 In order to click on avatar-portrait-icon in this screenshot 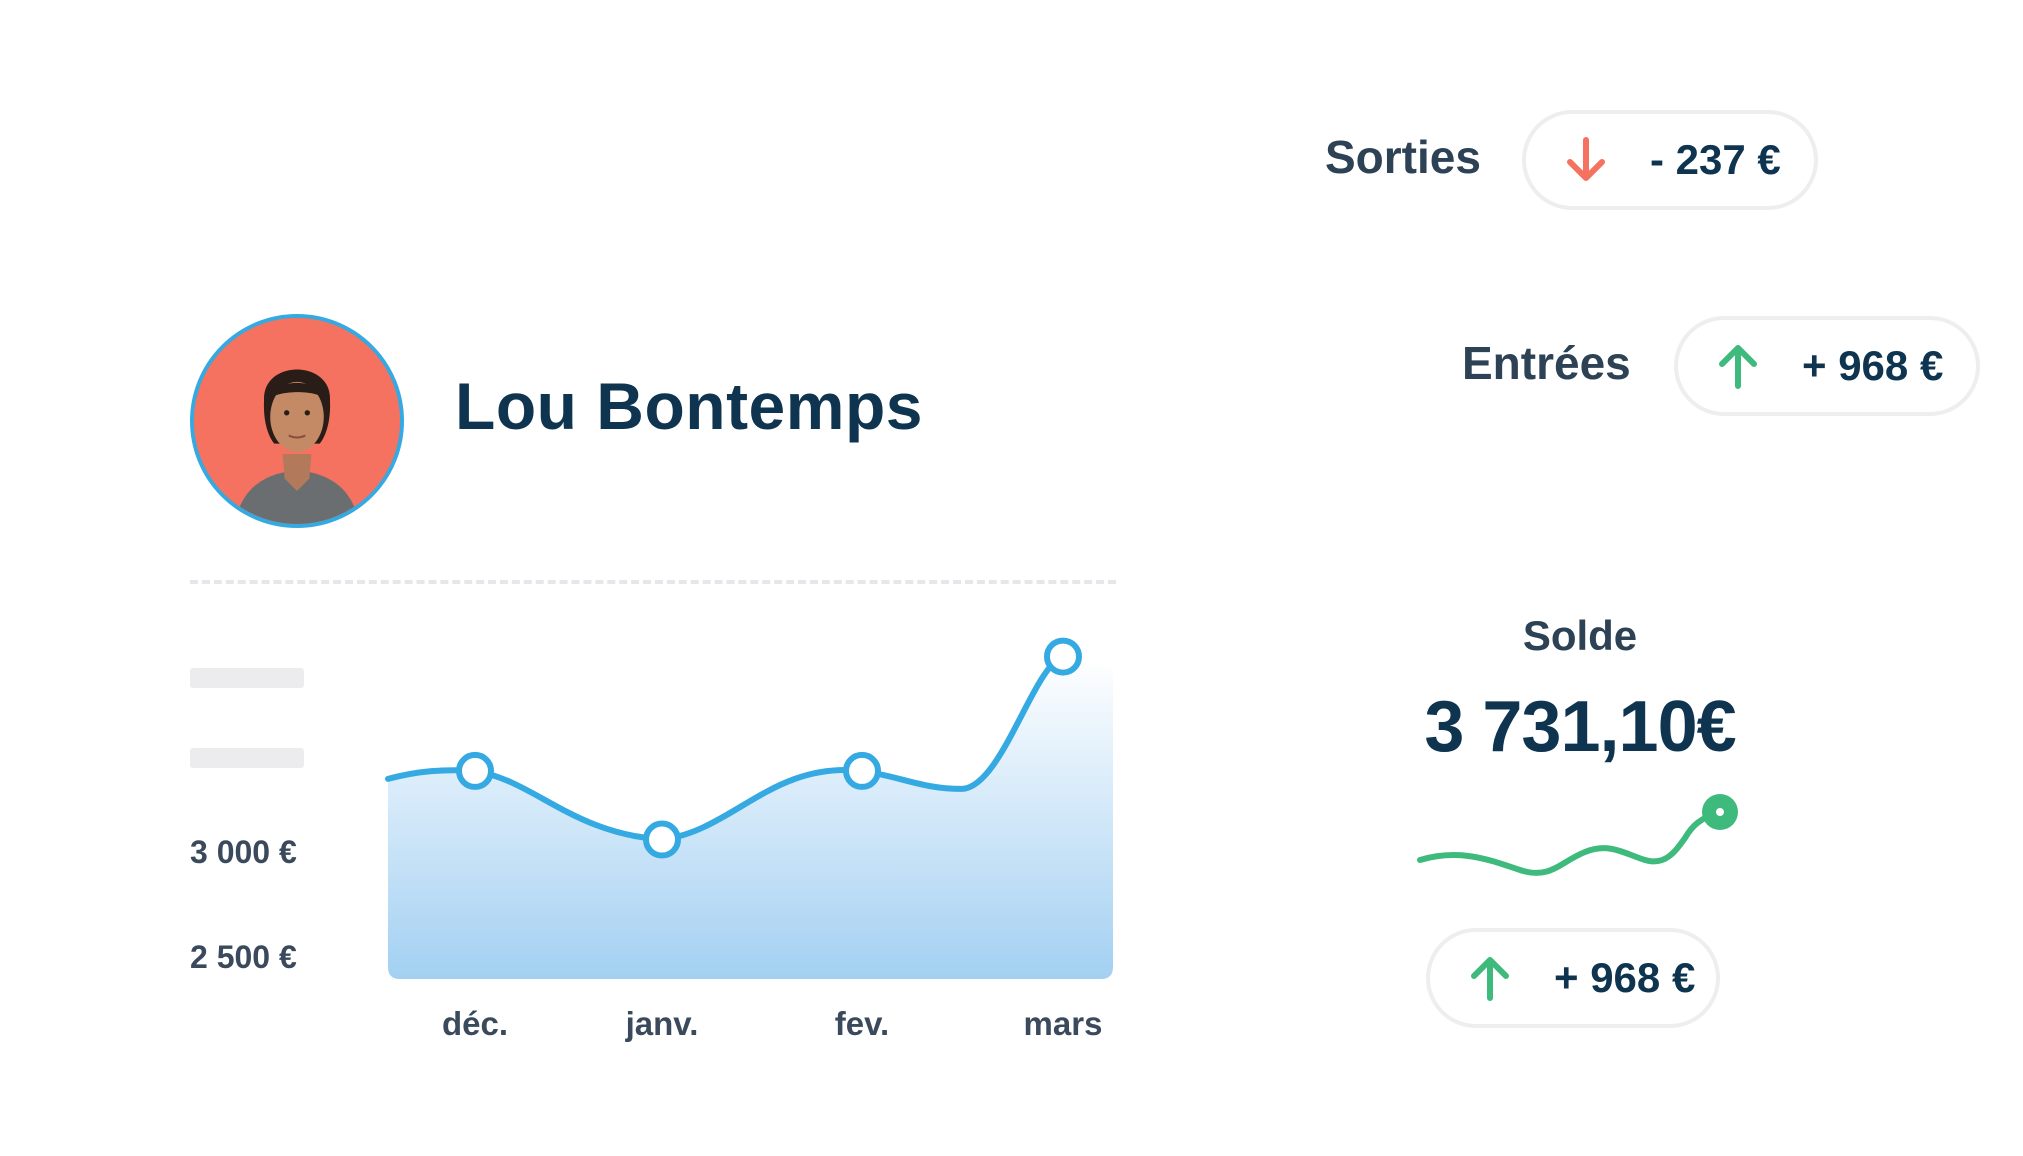, I will do `click(297, 421)`.